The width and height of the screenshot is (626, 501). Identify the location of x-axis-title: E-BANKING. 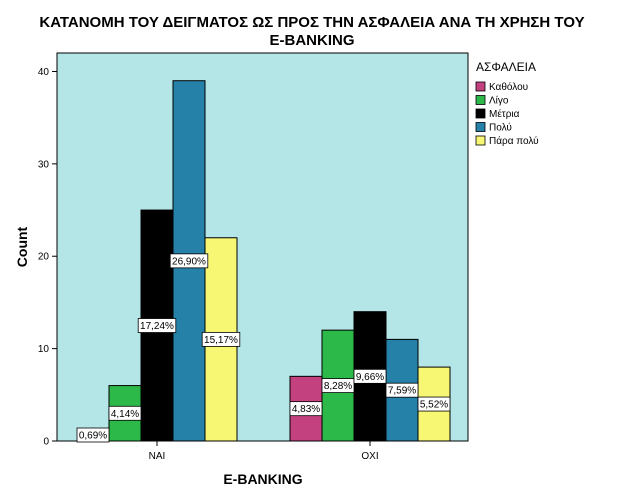
(262, 479).